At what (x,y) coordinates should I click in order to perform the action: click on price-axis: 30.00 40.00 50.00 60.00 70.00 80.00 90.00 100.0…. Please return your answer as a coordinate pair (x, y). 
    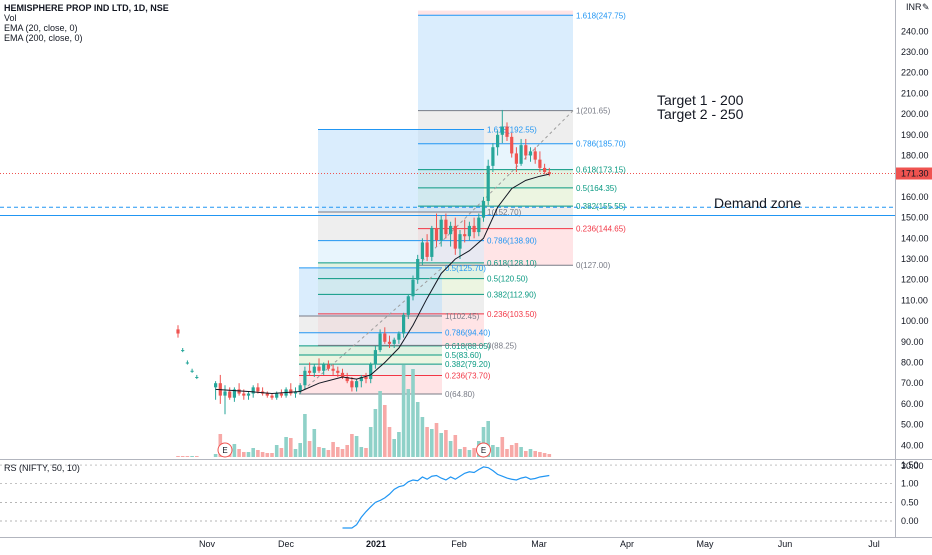
    Looking at the image, I should click on (915, 248).